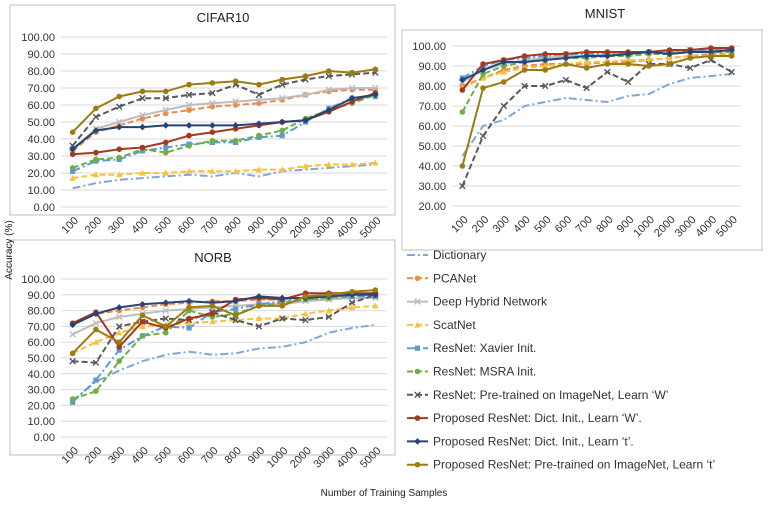 The image size is (772, 506). I want to click on y-tick-label: 0.00, so click(44, 438).